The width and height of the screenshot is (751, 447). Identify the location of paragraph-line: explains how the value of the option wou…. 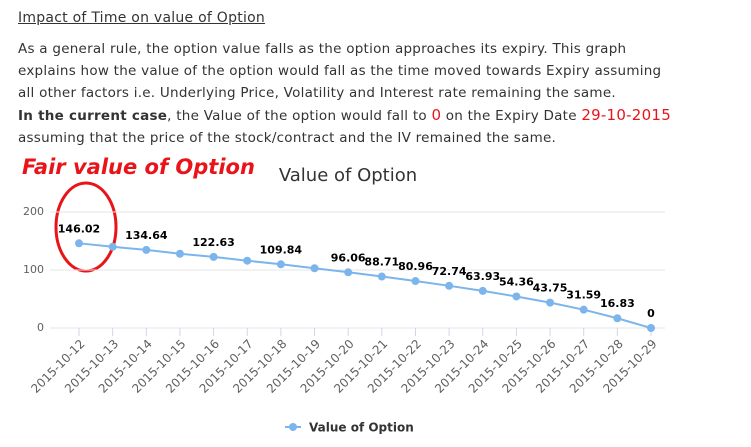
(340, 71).